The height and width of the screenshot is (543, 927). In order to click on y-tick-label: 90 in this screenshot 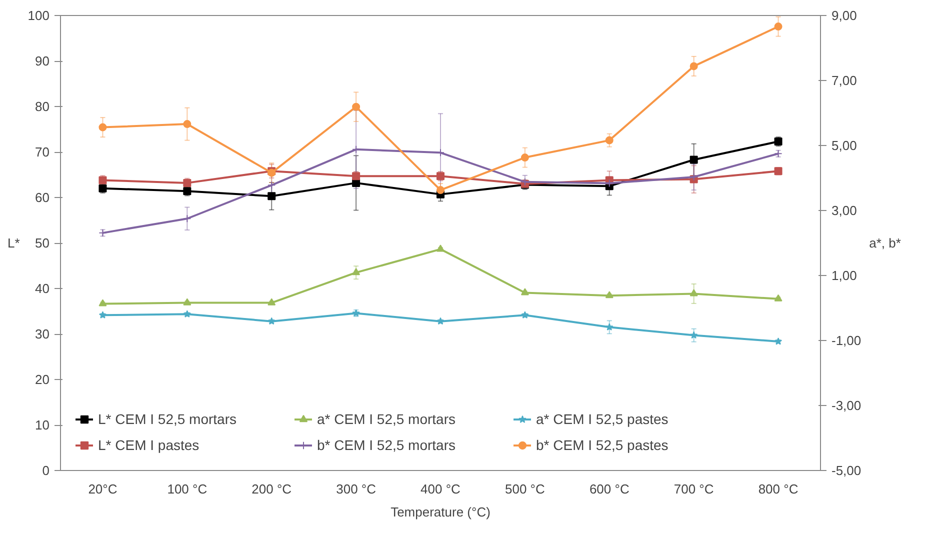, I will do `click(42, 61)`.